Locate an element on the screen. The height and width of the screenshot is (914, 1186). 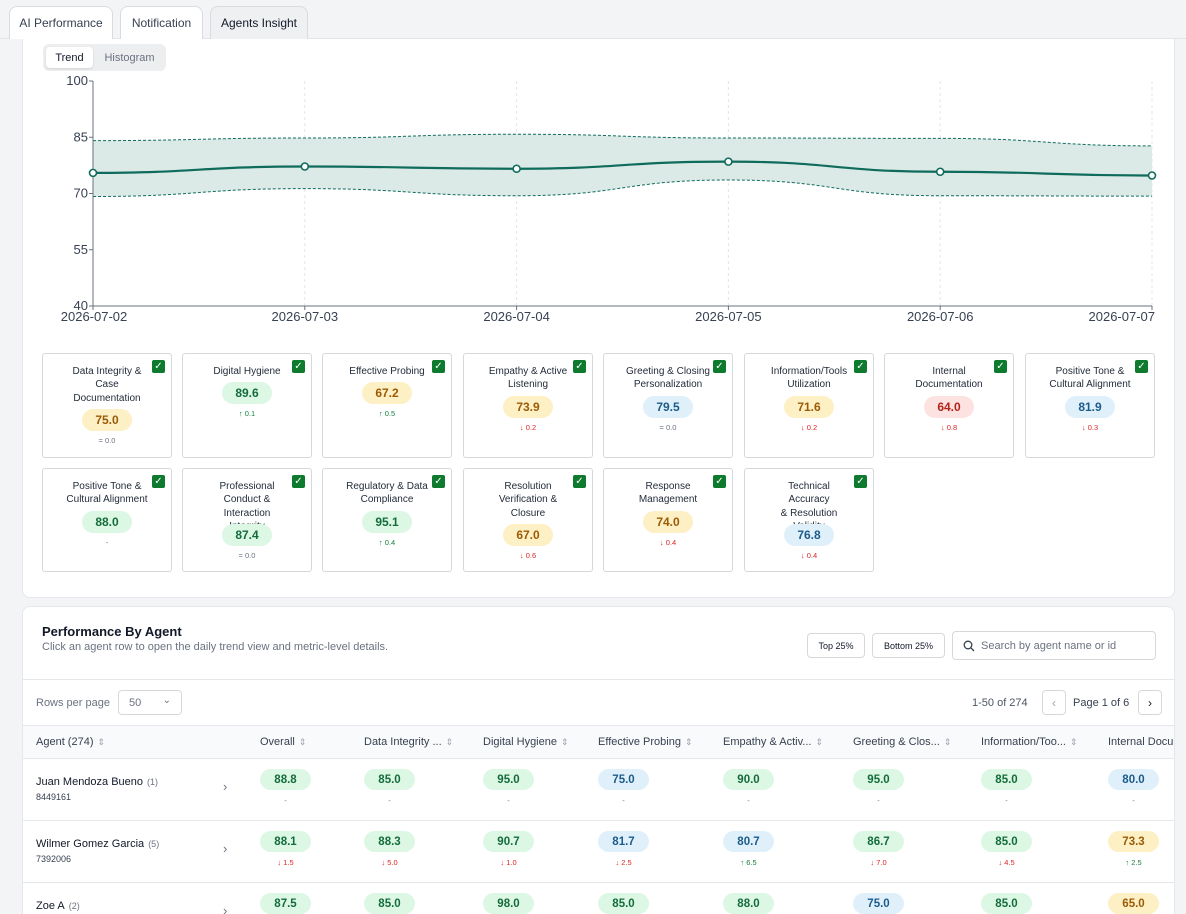
rows-per-page-select: 50 ⌄ is located at coordinates (150, 702).